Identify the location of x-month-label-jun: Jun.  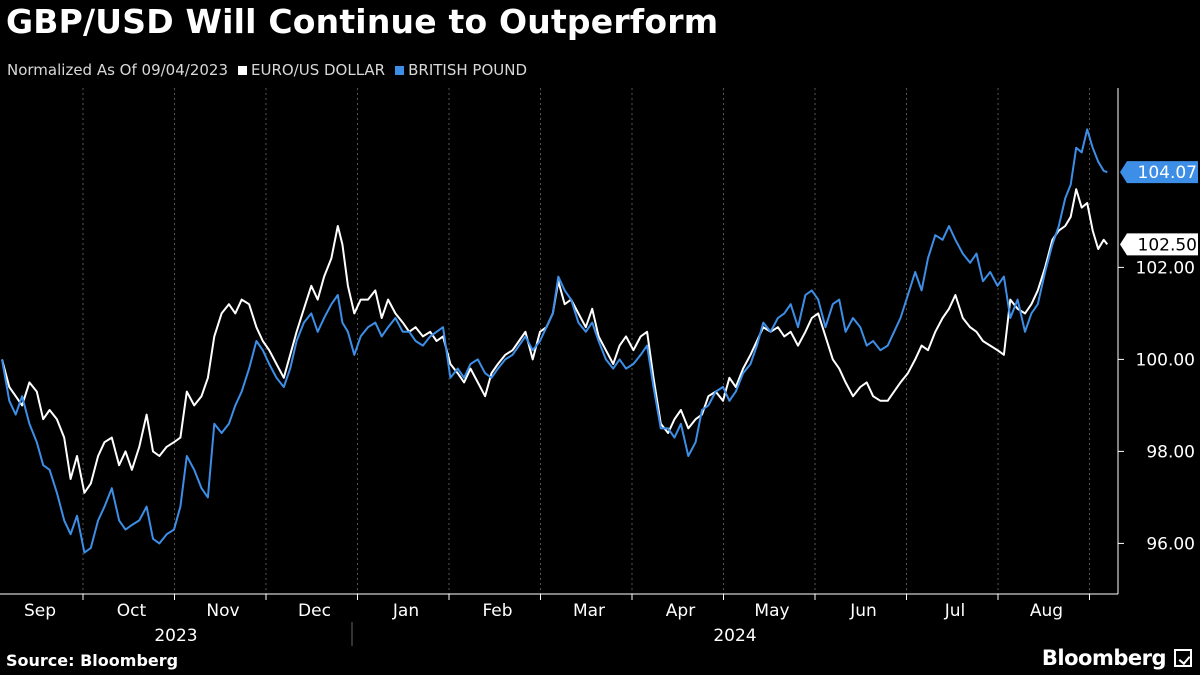
(863, 611).